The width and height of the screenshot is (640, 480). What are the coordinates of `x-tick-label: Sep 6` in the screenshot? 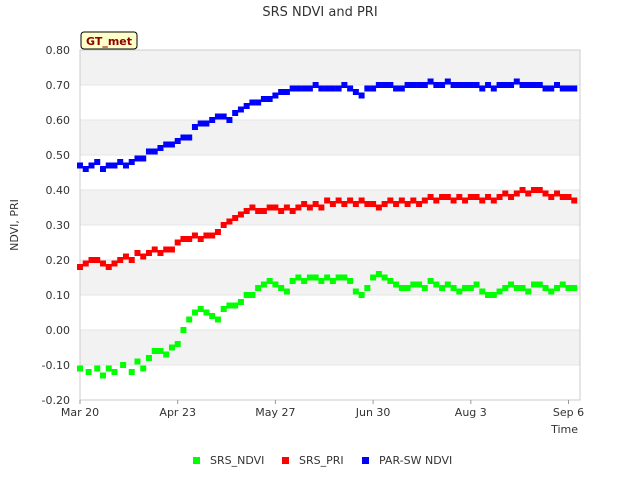 It's located at (568, 412).